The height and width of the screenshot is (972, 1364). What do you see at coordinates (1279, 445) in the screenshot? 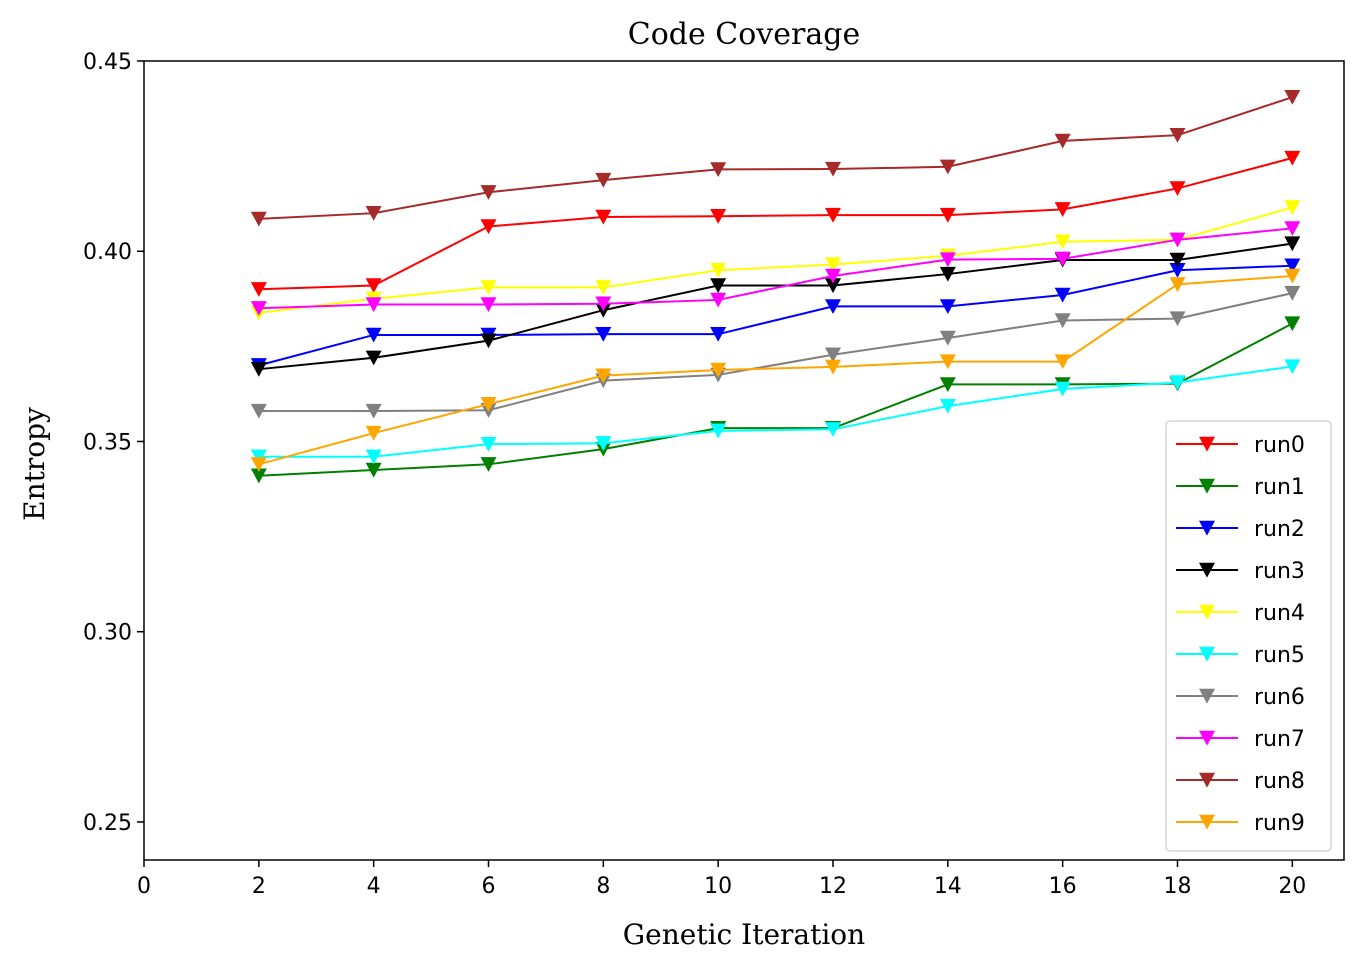
I see `legend-label: run0` at bounding box center [1279, 445].